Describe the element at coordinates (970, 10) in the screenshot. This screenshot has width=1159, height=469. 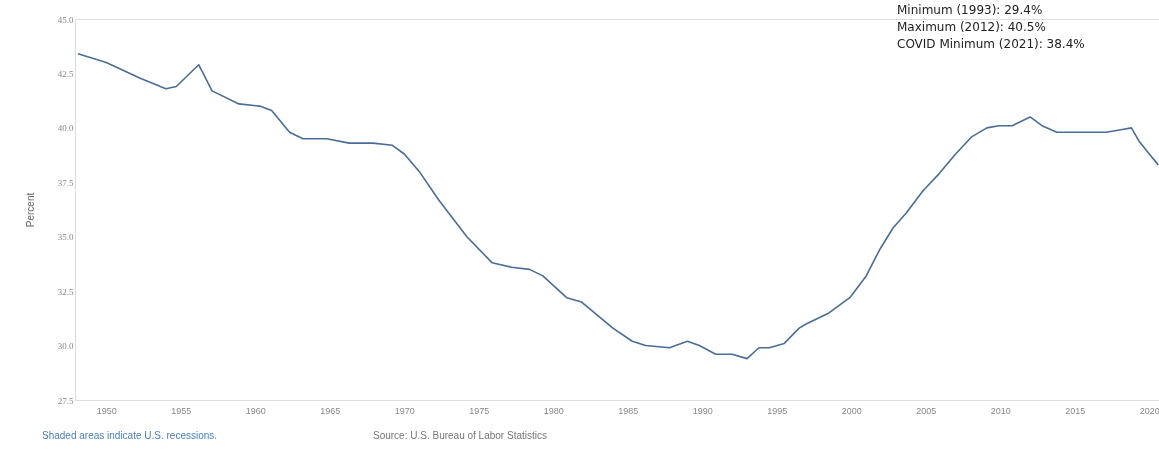
I see `text: Minimum (1993): 29.4%` at that location.